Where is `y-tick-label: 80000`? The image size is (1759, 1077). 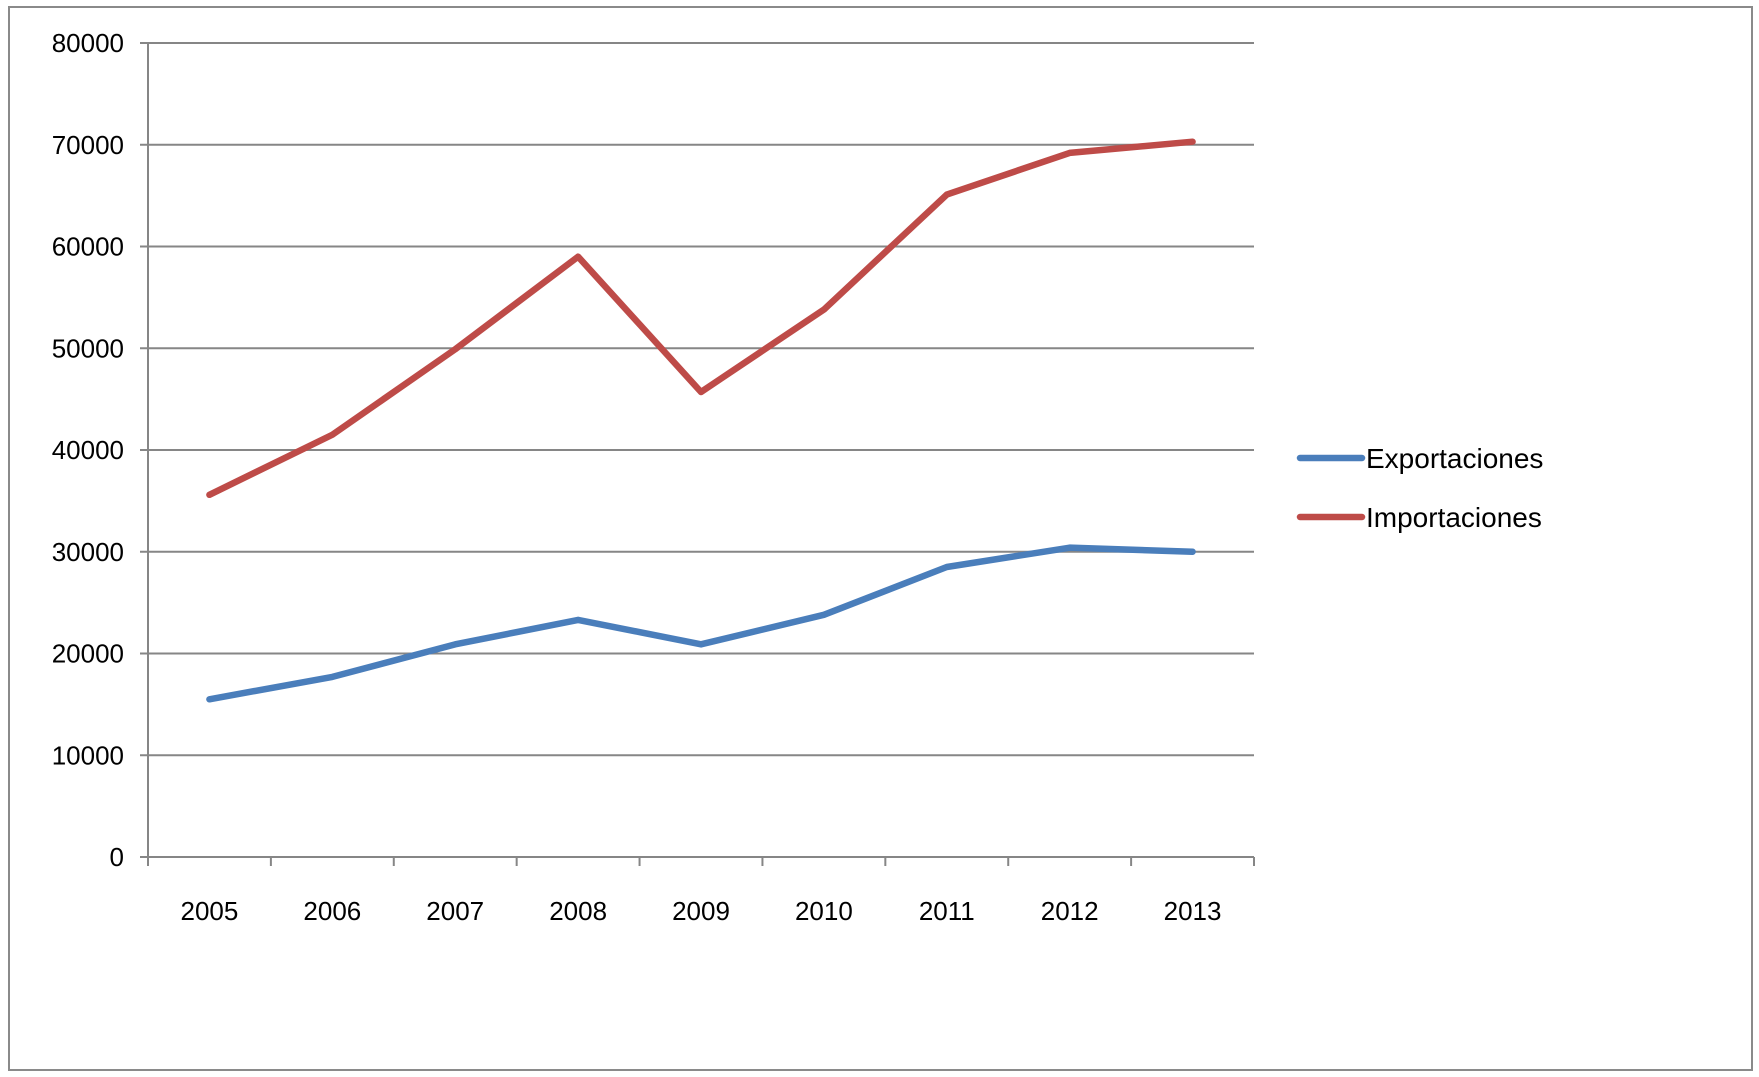
y-tick-label: 80000 is located at coordinates (88, 43).